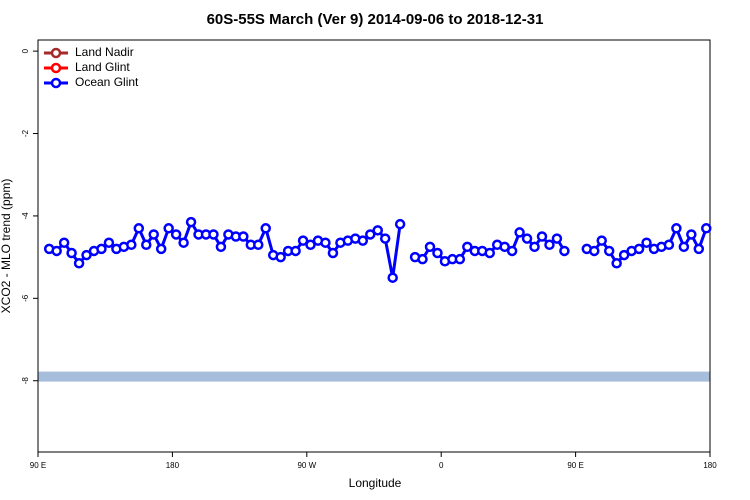 The height and width of the screenshot is (500, 750). I want to click on x-axis-label: Longitude, so click(375, 483).